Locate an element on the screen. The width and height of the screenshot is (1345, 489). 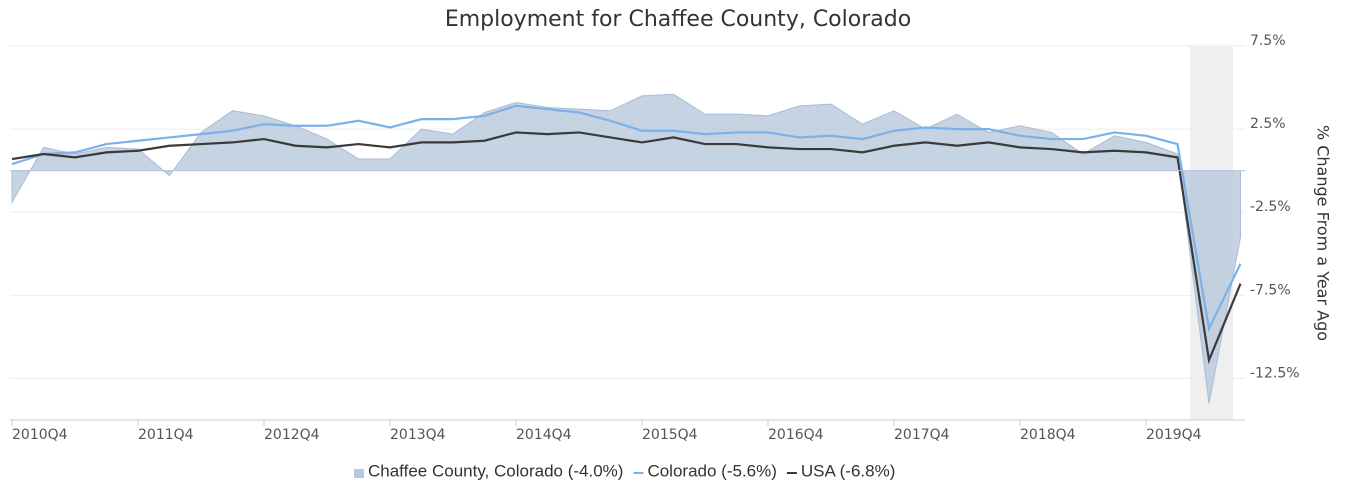
y-tick-label: -2.5% is located at coordinates (1270, 207).